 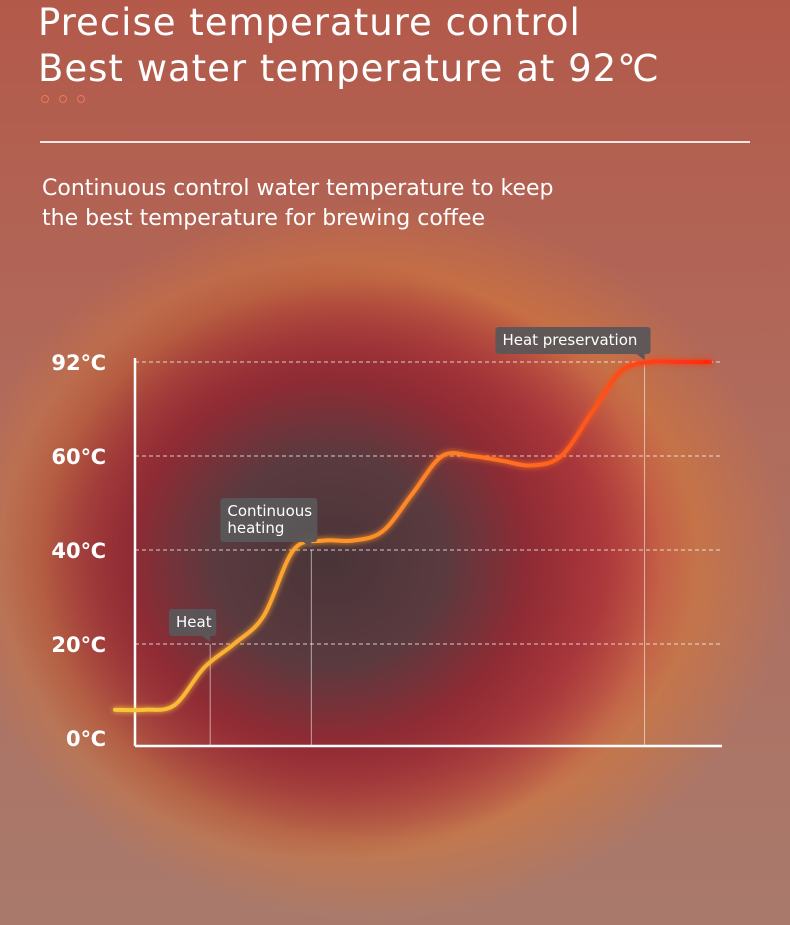 I want to click on y-tick-label: 60℃, so click(x=78, y=457).